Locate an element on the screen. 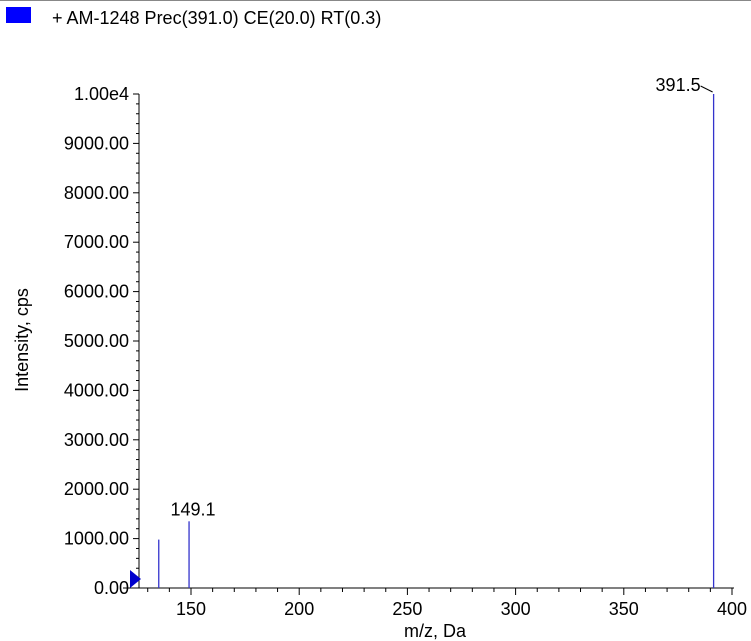 The image size is (751, 641). peak-label: 149.1 is located at coordinates (193, 509).